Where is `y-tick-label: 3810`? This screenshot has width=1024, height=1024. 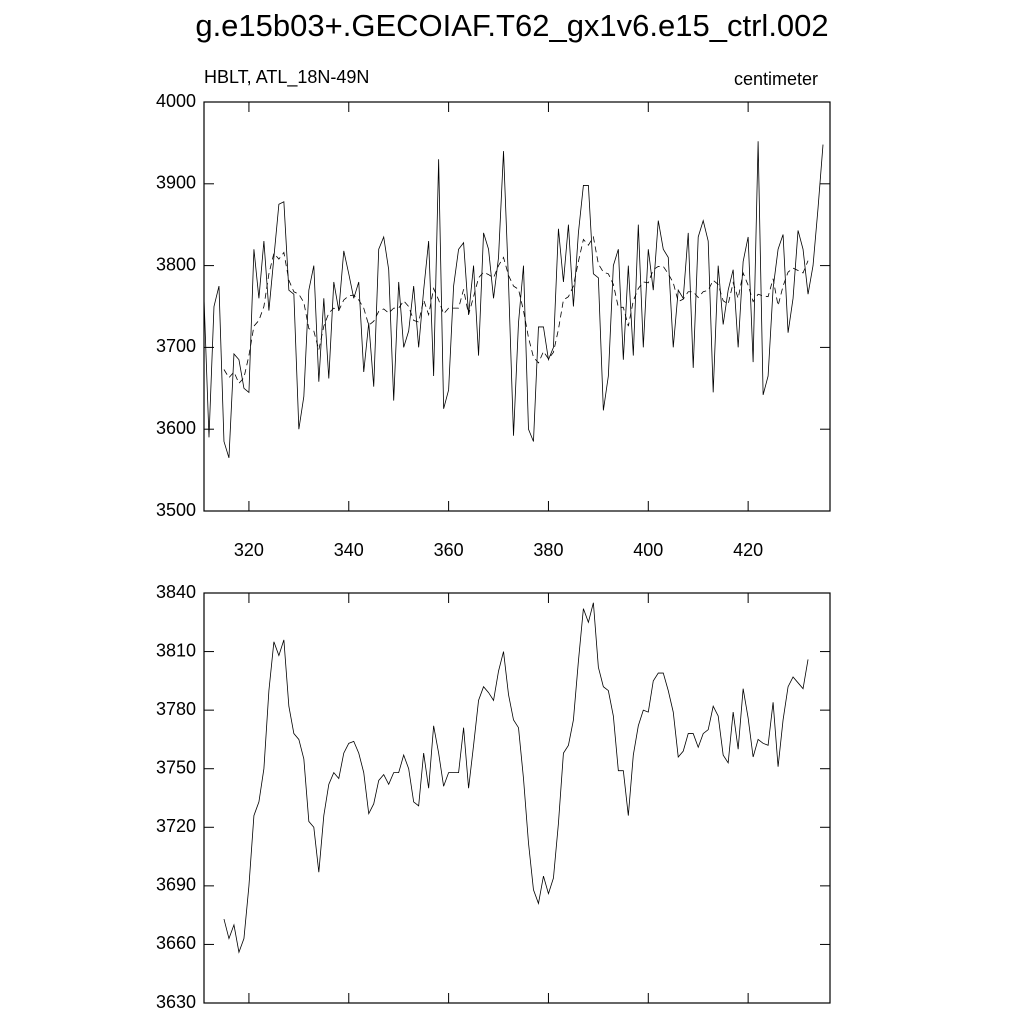
y-tick-label: 3810 is located at coordinates (176, 650).